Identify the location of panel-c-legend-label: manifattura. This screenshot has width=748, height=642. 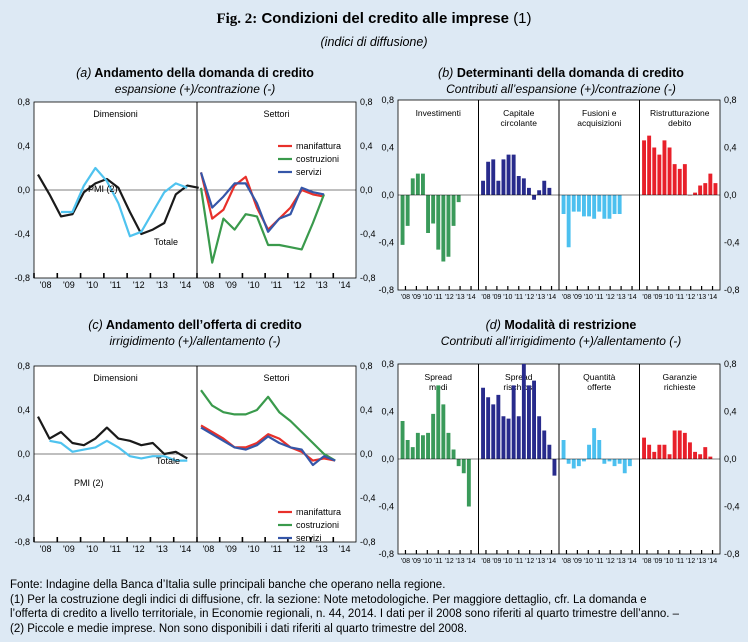
(318, 512).